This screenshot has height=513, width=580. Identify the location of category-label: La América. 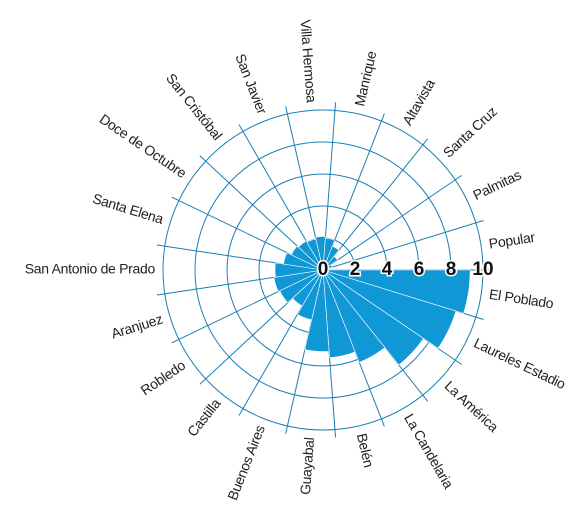
(472, 406).